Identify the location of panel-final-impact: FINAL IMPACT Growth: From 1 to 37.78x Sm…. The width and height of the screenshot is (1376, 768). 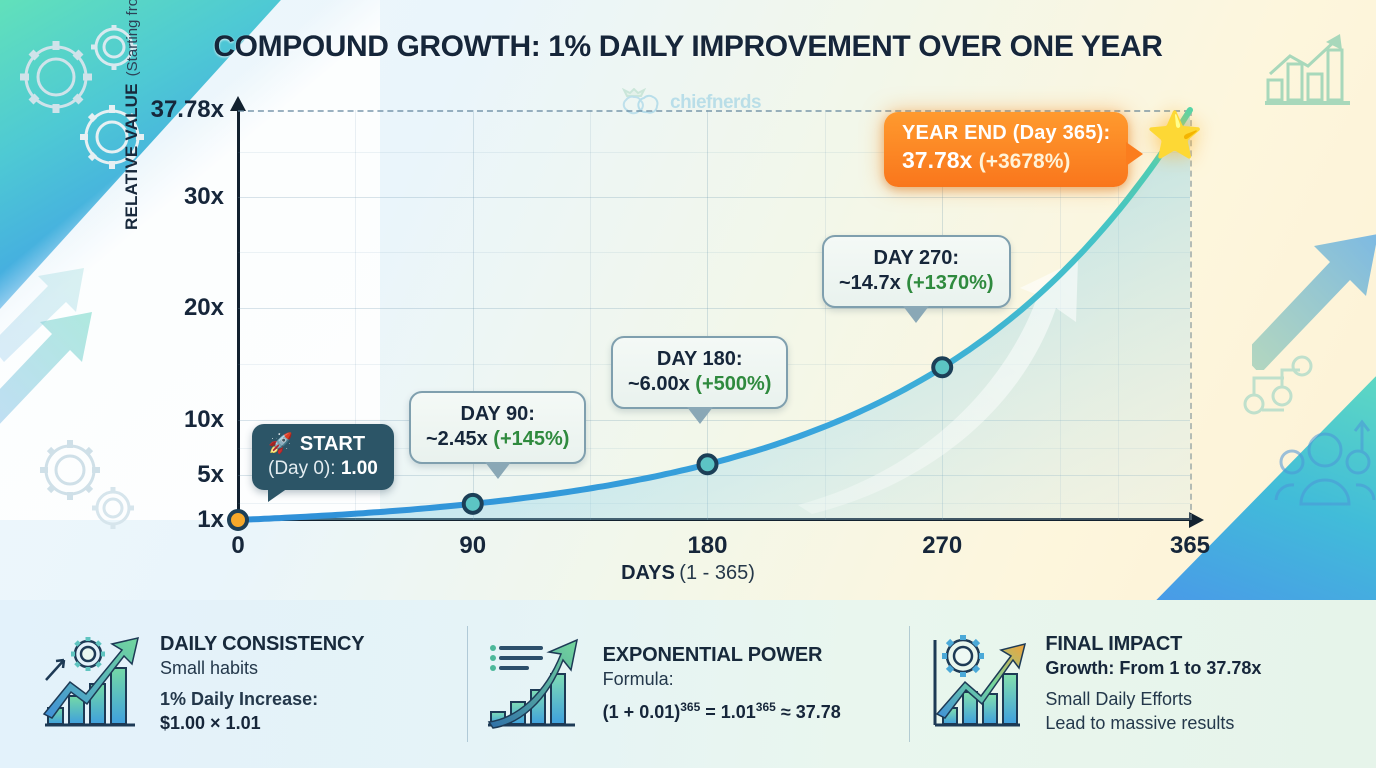
(1130, 684).